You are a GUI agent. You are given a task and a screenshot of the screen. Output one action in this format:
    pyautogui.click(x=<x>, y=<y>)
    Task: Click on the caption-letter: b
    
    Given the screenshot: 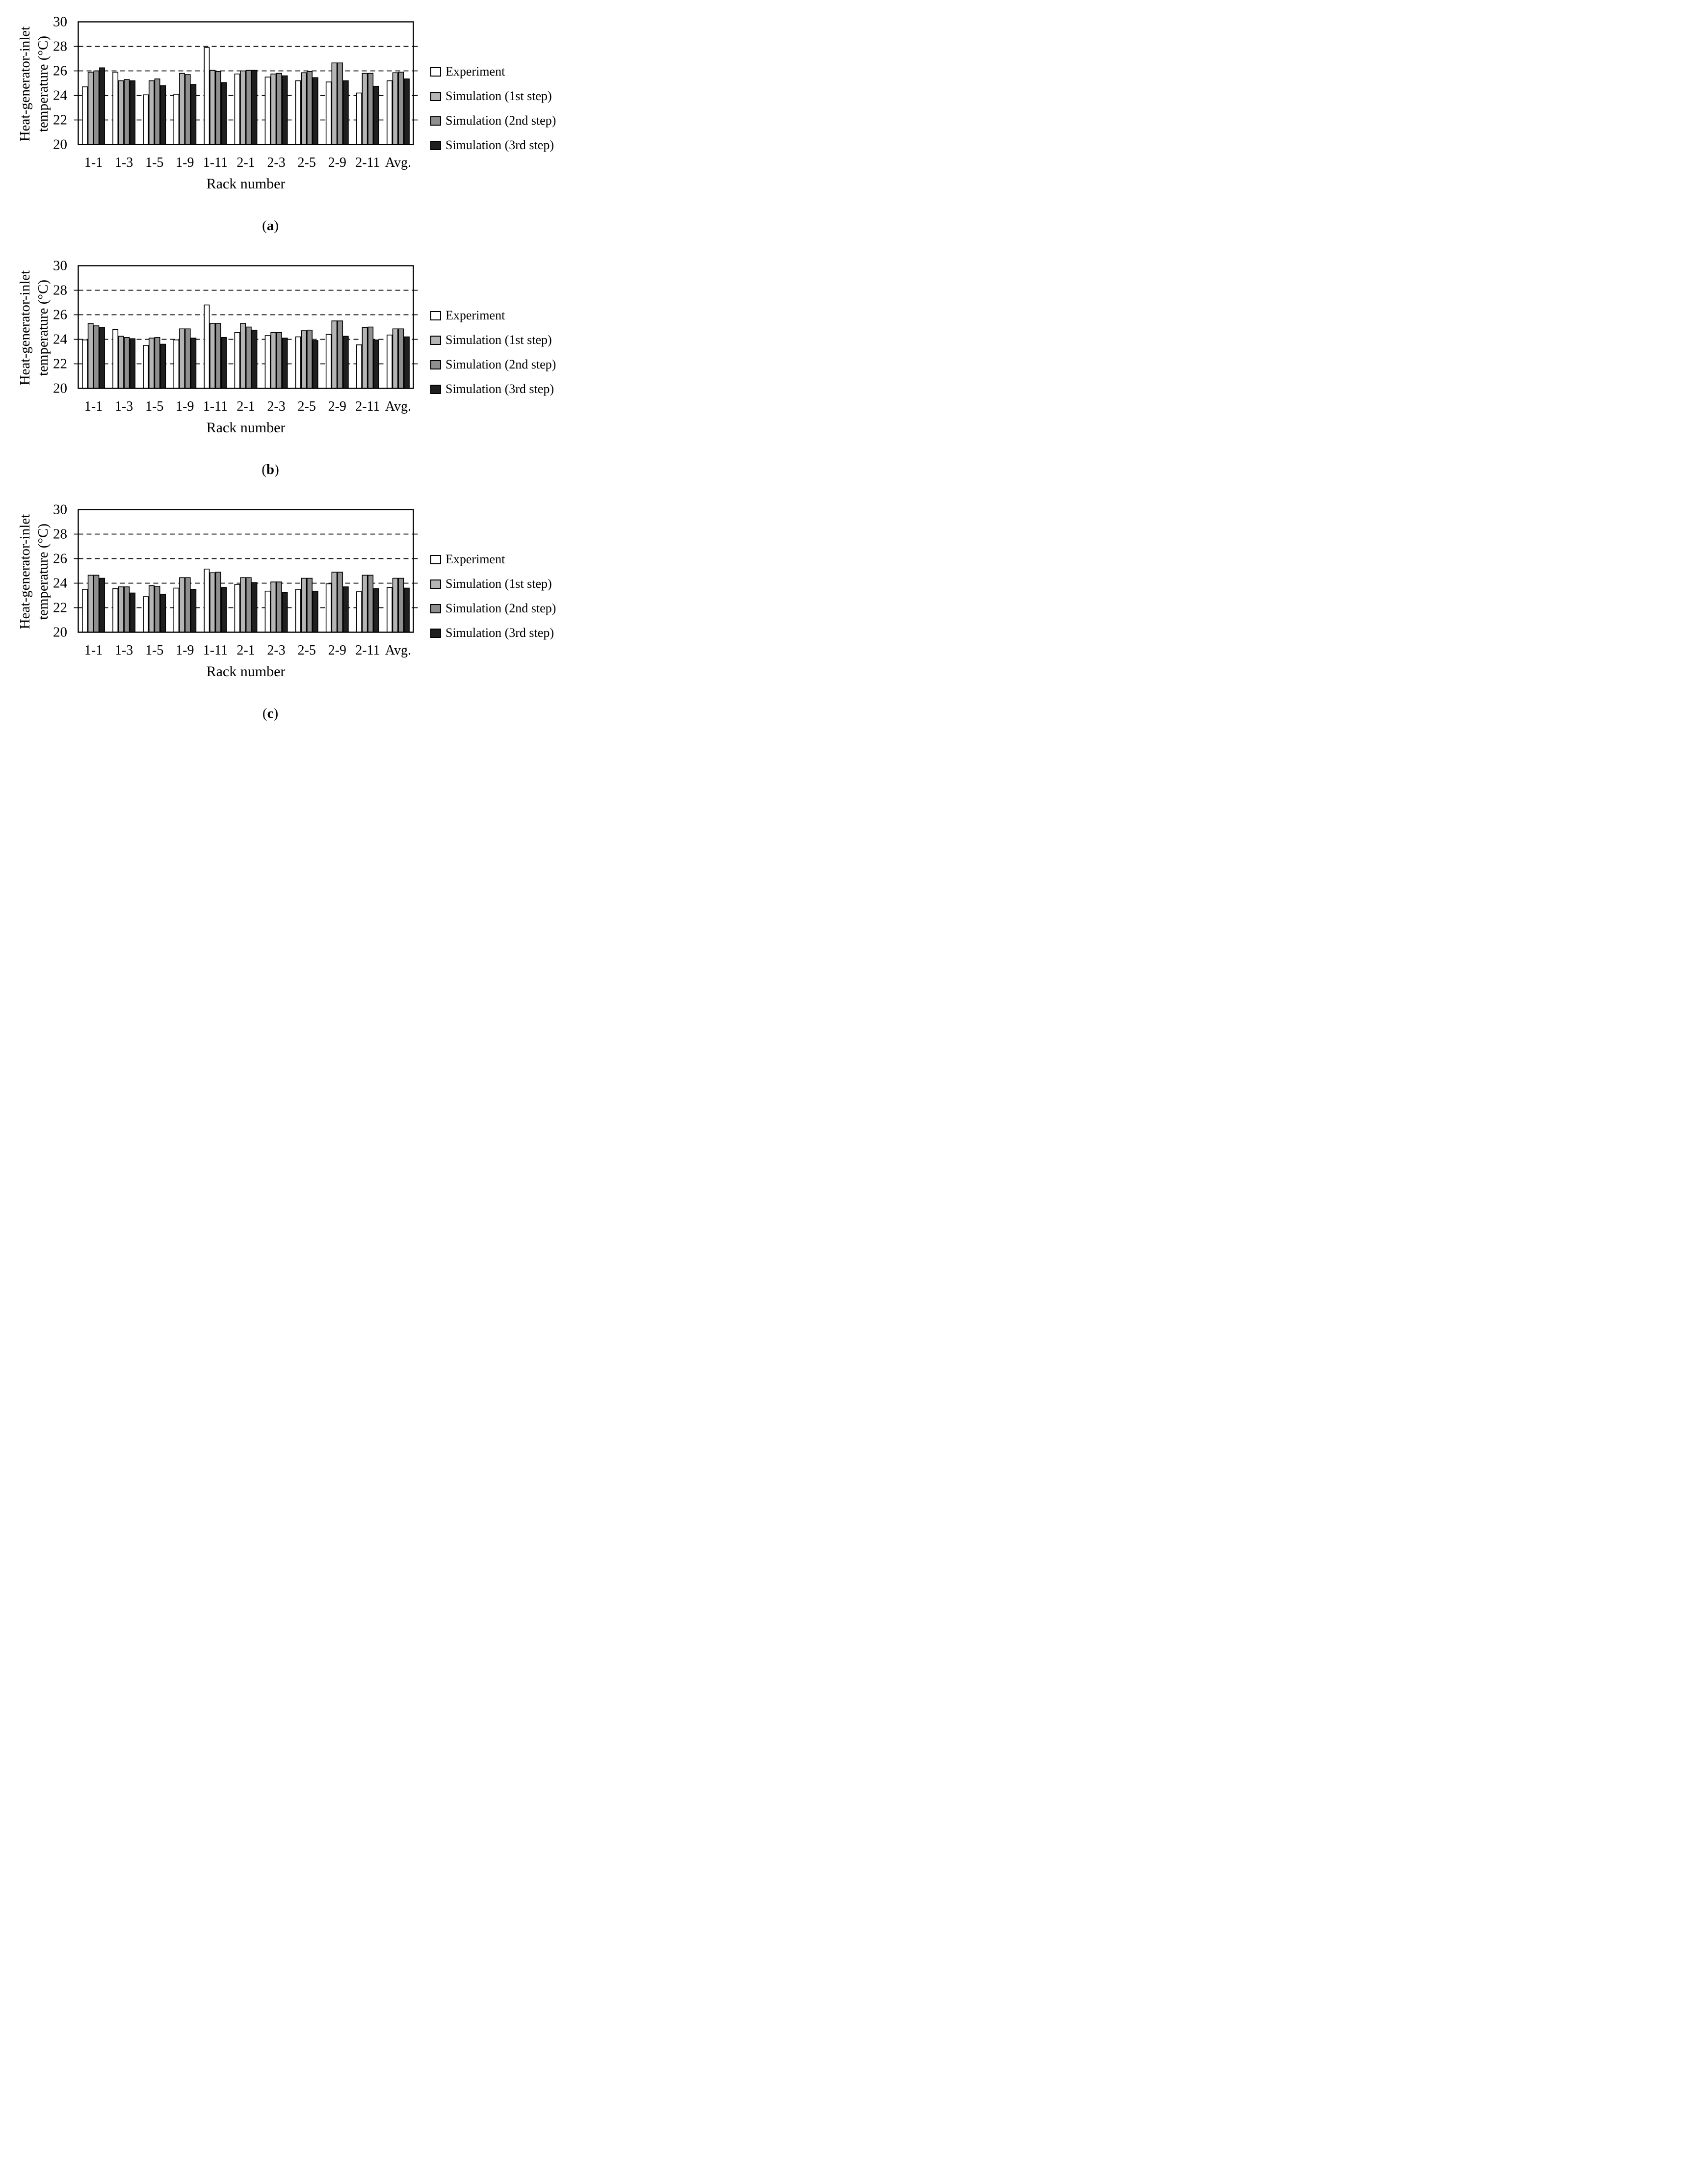 What is the action you would take?
    pyautogui.click(x=270, y=469)
    